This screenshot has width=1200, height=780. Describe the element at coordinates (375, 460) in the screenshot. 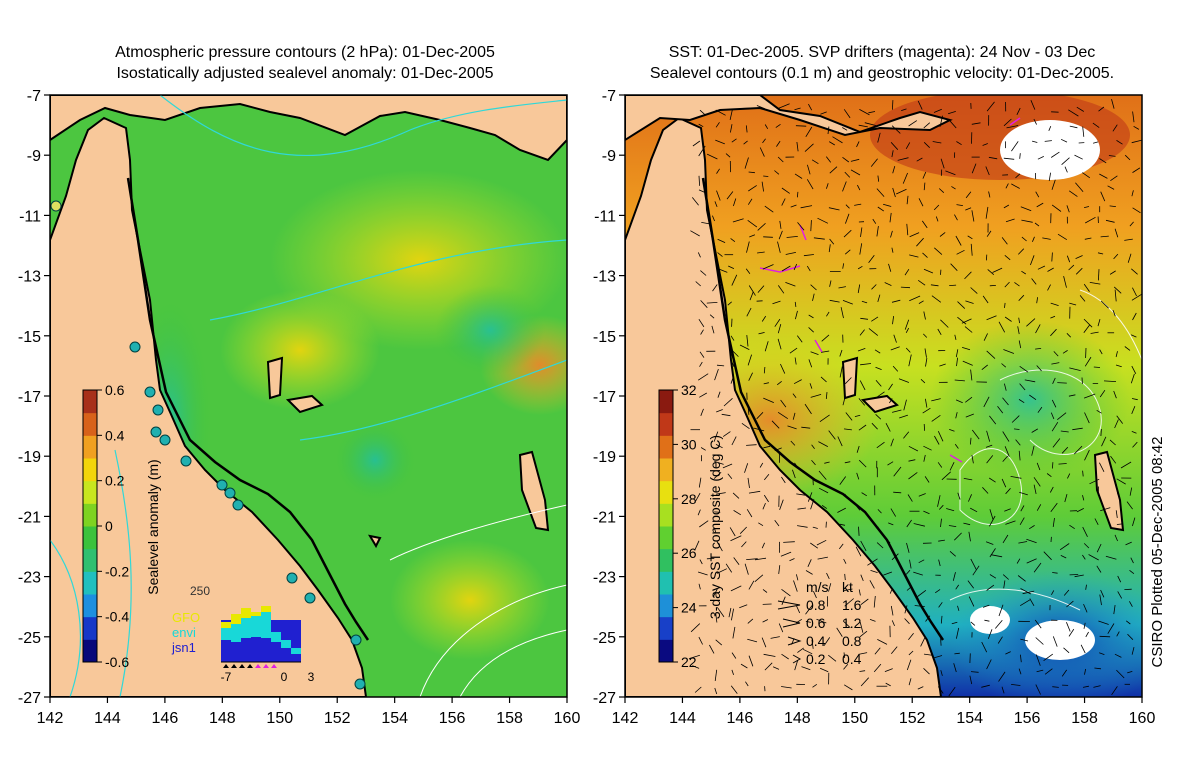

I see `sealevel-low-patch` at that location.